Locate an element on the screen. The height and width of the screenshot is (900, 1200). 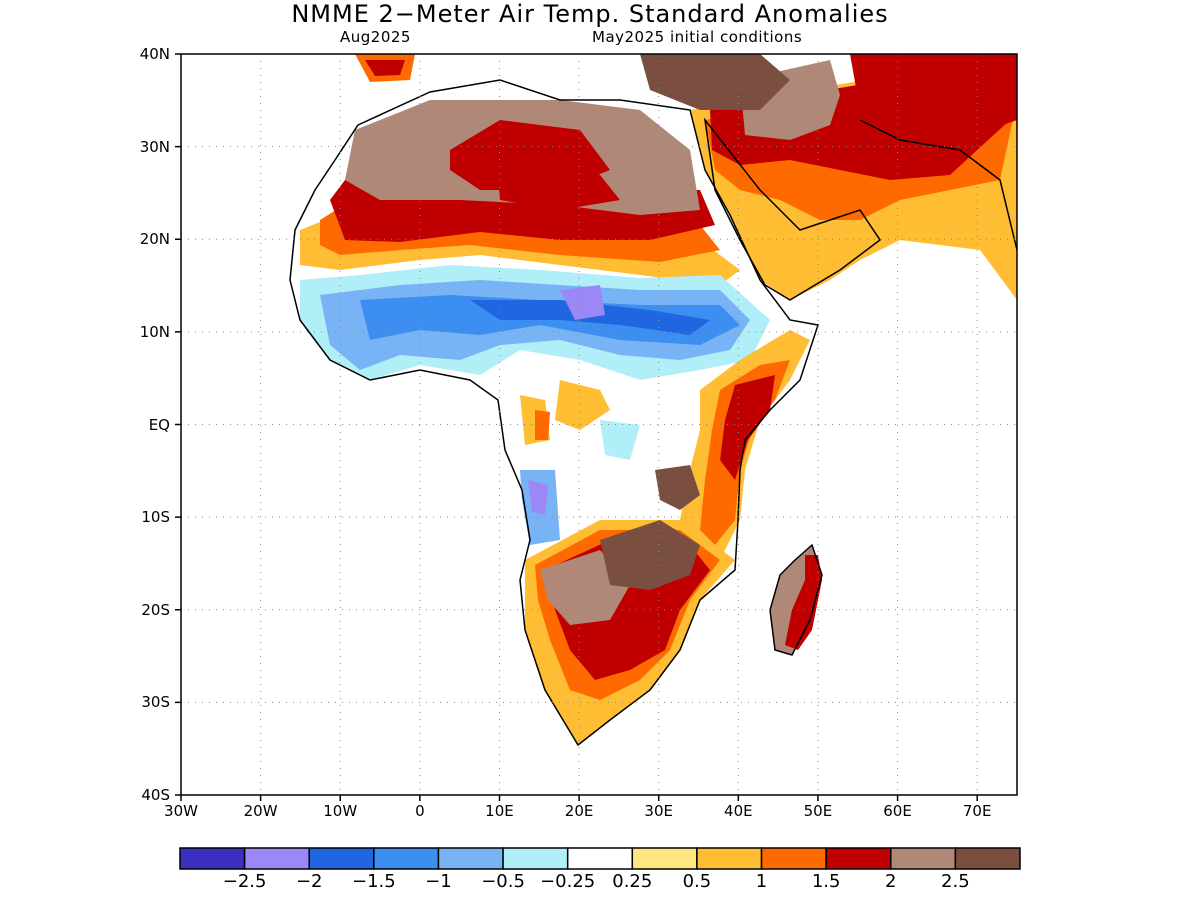
lat-tick-label: 30S is located at coordinates (155, 702).